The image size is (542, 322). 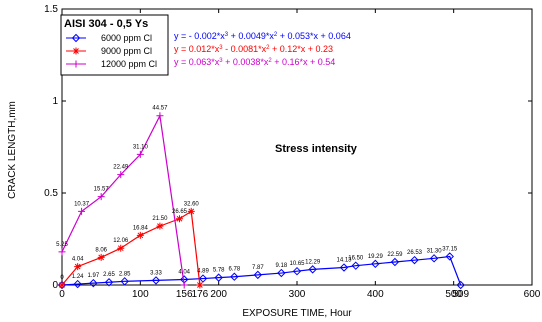 I want to click on data-label: 22.49, so click(x=121, y=168).